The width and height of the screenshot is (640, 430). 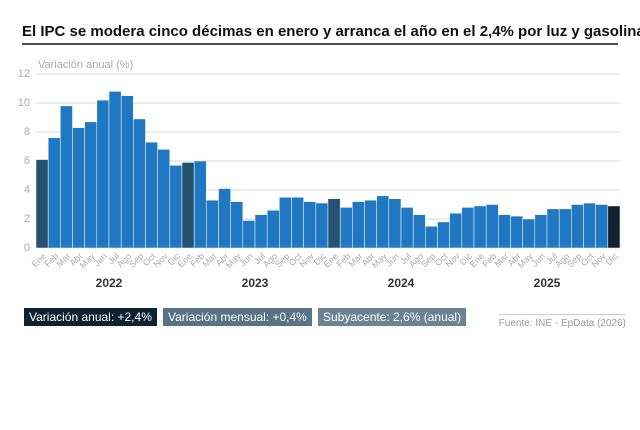 What do you see at coordinates (90, 317) in the screenshot?
I see `badge: Variación anual: +2,4%` at bounding box center [90, 317].